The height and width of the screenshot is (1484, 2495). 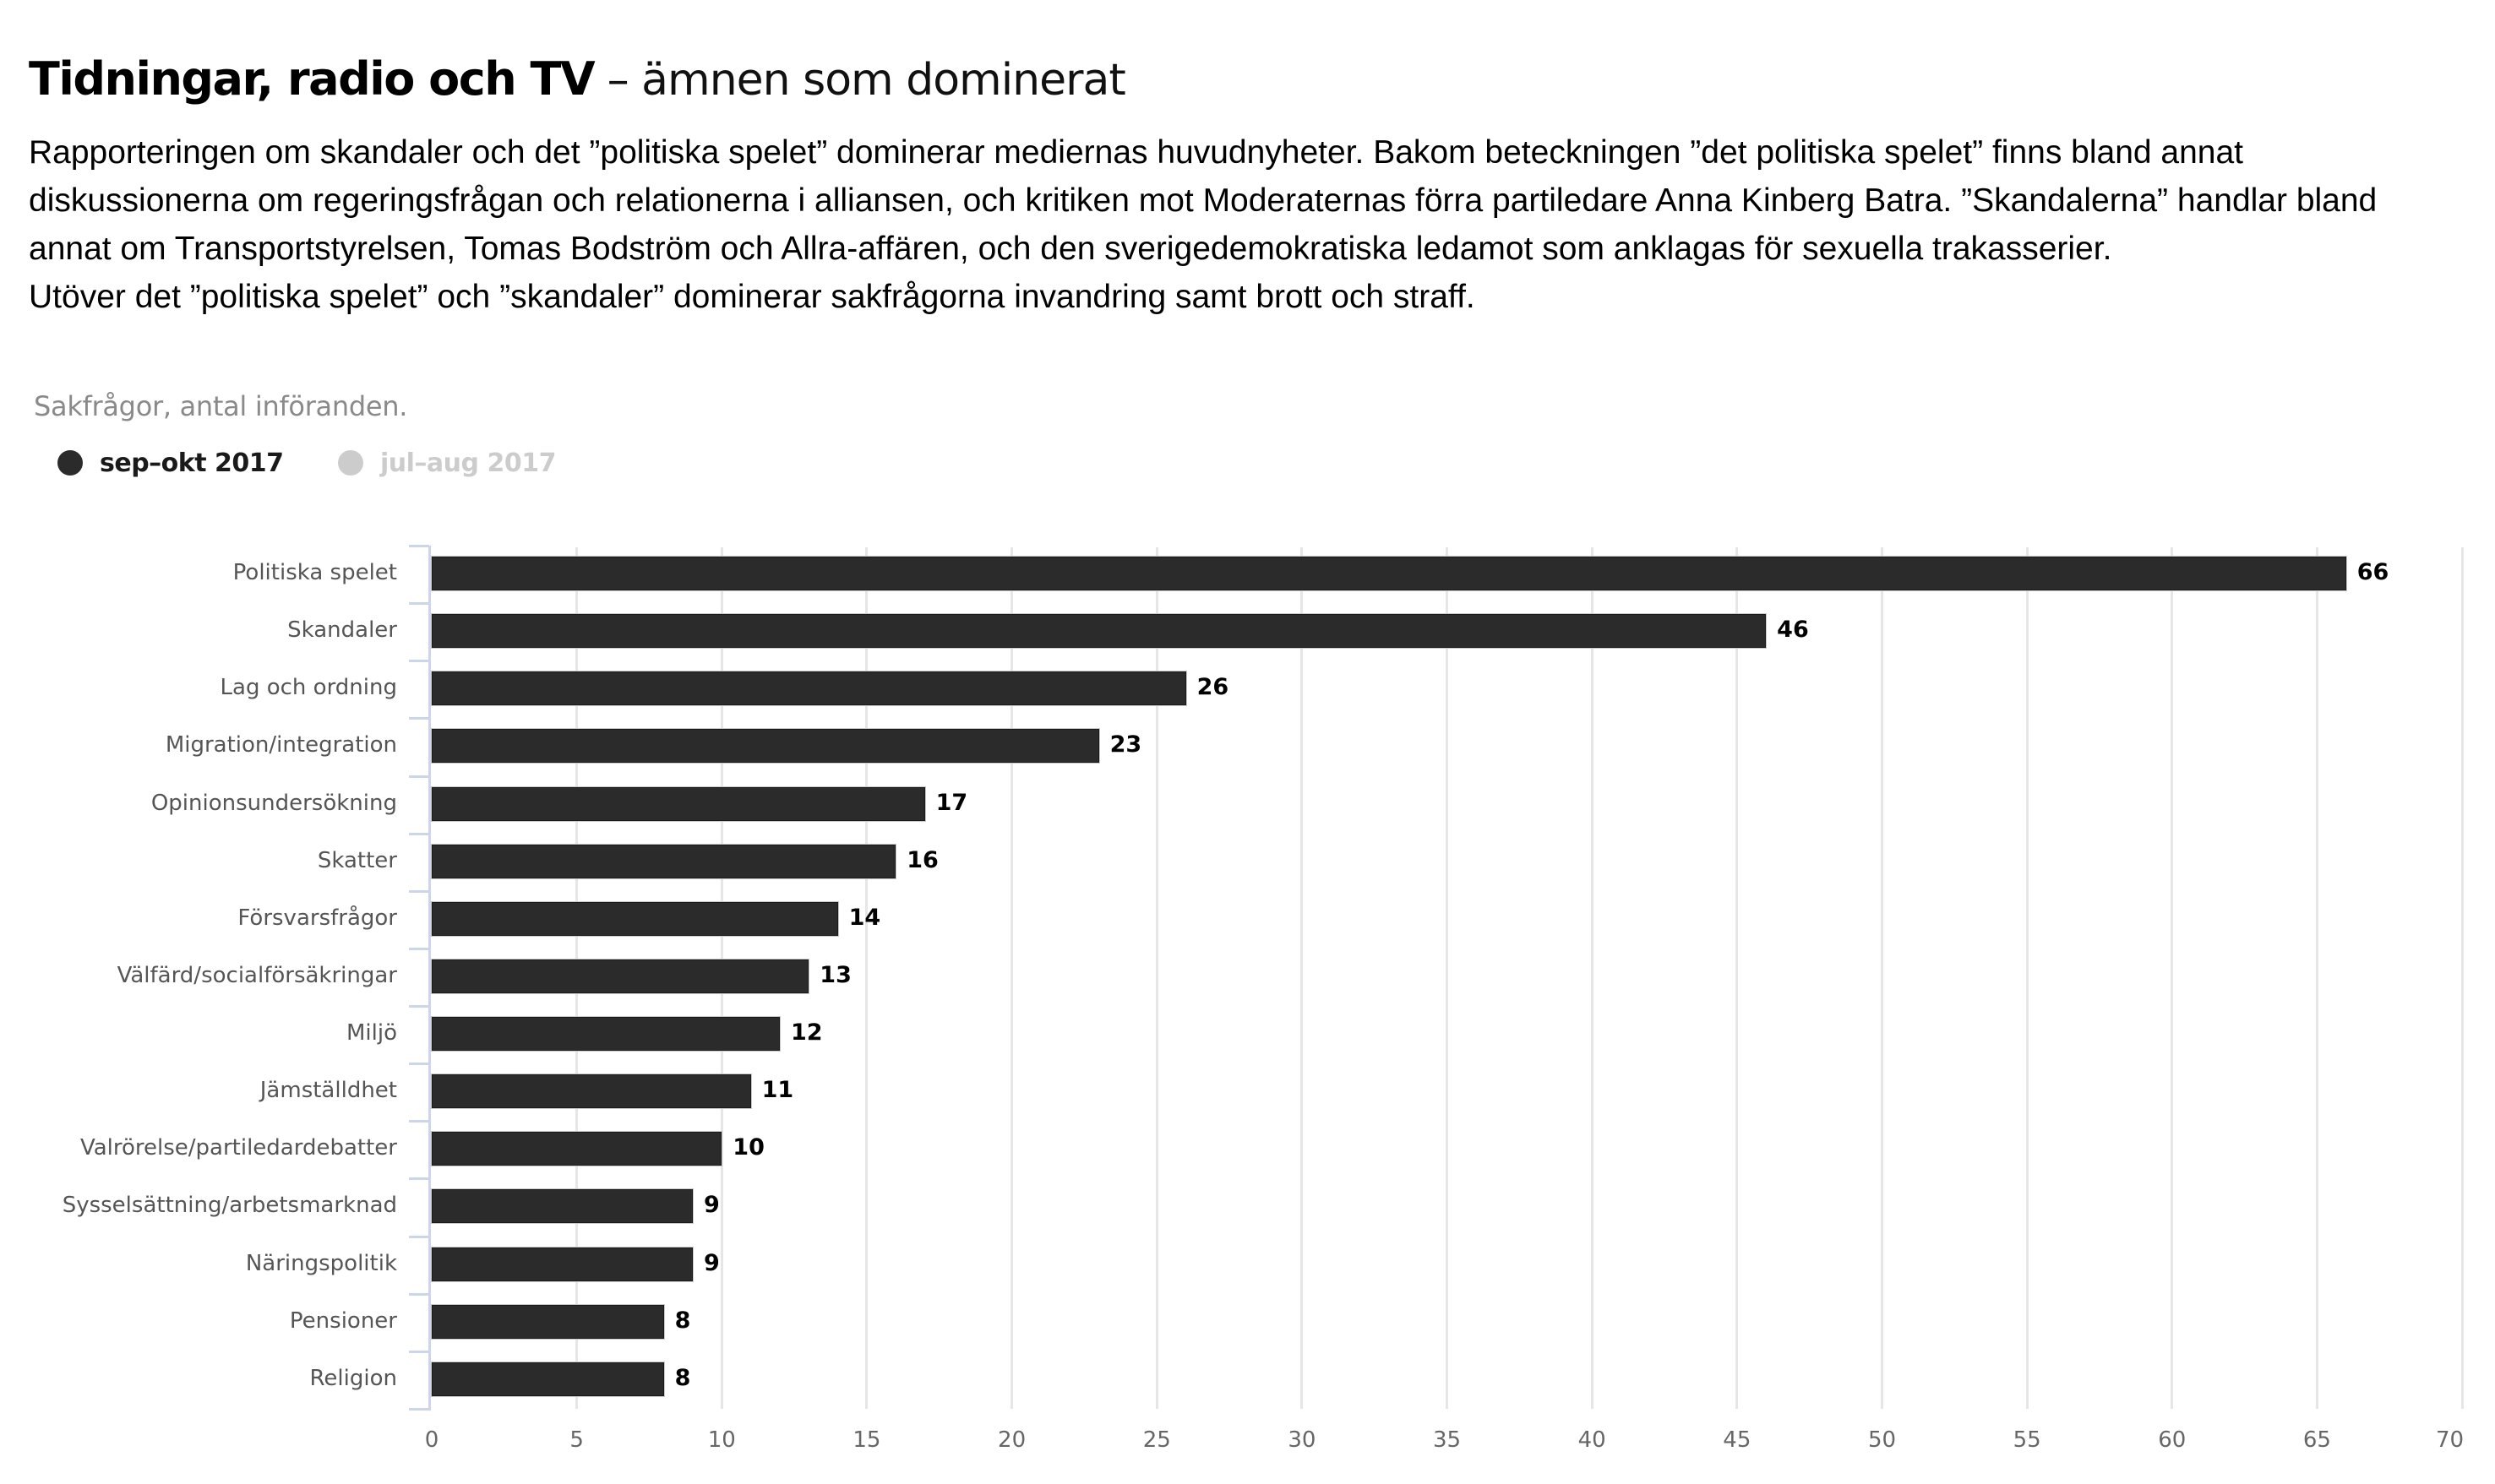 What do you see at coordinates (238, 1148) in the screenshot?
I see `category-label: Valrörelse/partiledardebatter` at bounding box center [238, 1148].